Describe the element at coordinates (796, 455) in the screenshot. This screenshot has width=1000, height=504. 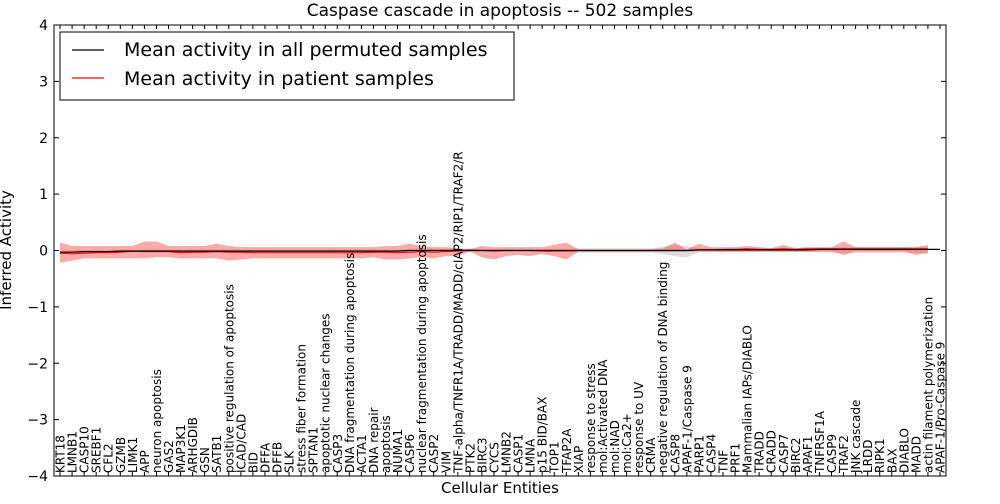
I see `x-tick-label: BIRC2` at that location.